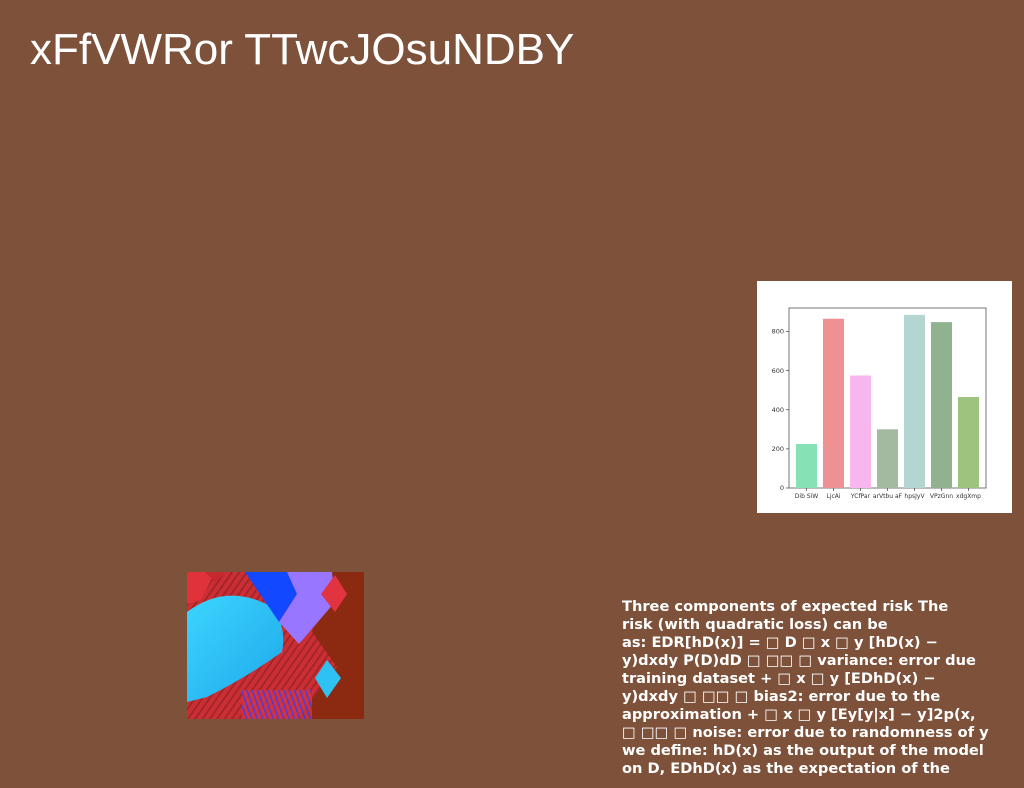 This screenshot has height=788, width=1024. What do you see at coordinates (806, 496) in the screenshot?
I see `x-tick-label: Dib SiW` at bounding box center [806, 496].